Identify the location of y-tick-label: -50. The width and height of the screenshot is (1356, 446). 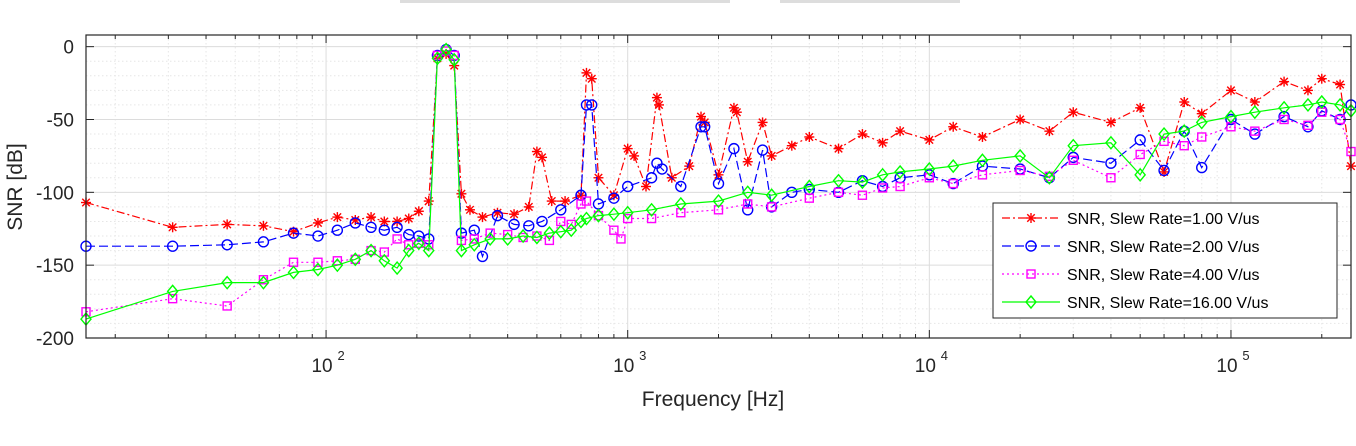
(60, 120).